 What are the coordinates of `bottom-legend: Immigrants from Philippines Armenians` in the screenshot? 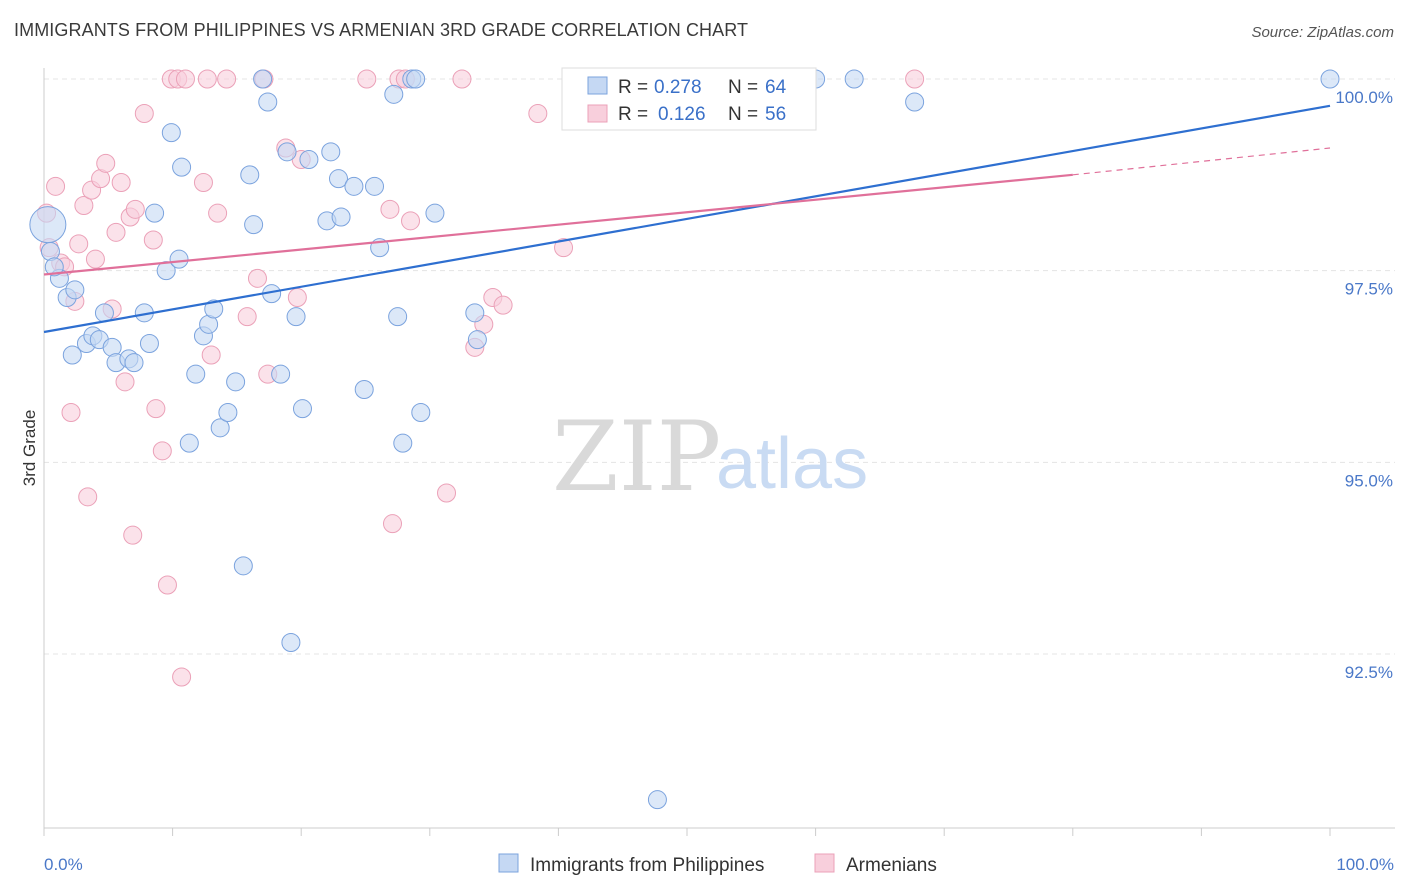 It's located at (717, 864).